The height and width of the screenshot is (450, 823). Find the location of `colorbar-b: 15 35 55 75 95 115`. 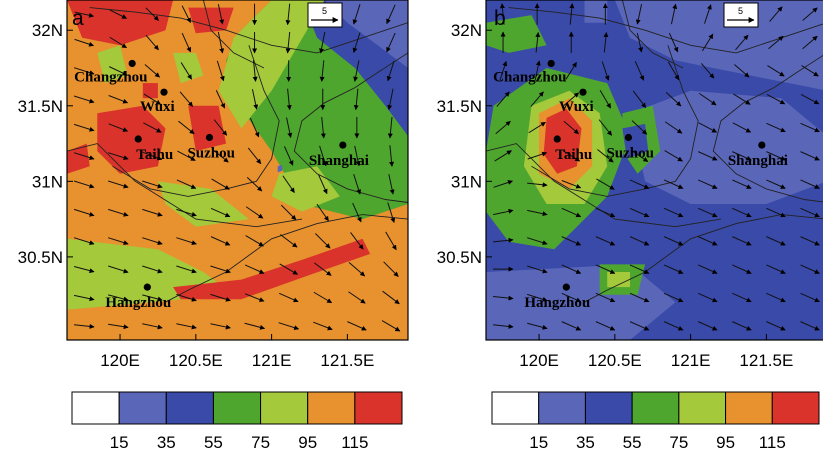

colorbar-b: 15 35 55 75 95 115 is located at coordinates (655, 420).